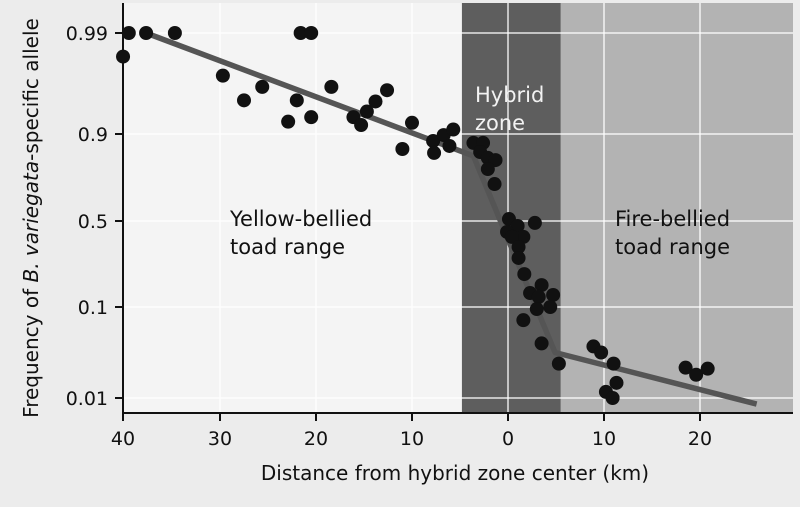 The image size is (800, 507). I want to click on y-tick-label: 0.5, so click(93, 222).